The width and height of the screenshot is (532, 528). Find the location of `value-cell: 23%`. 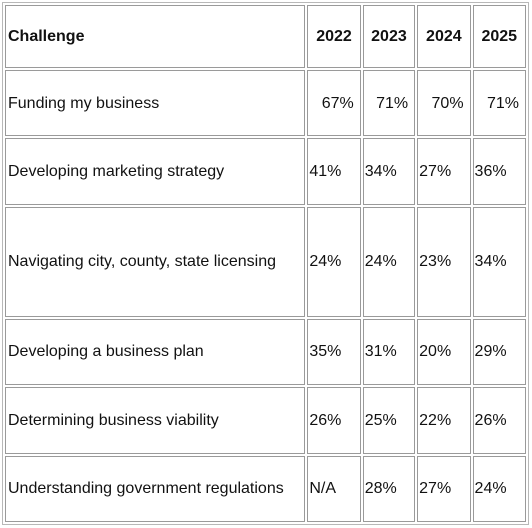

value-cell: 23% is located at coordinates (444, 261).